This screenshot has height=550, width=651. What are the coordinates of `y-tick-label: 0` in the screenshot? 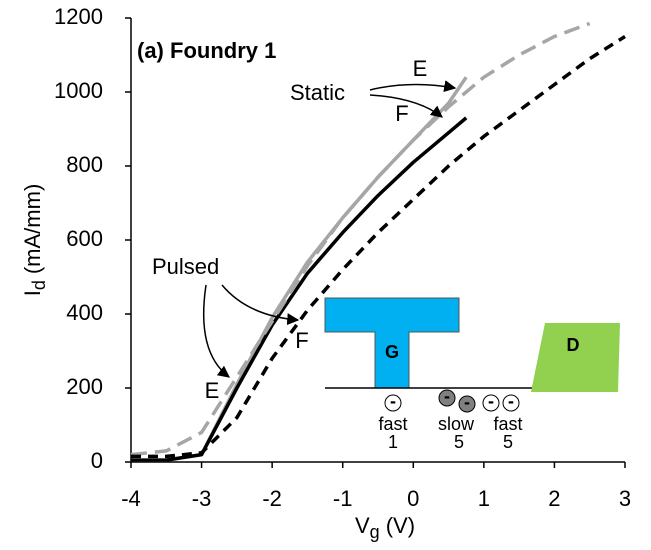 It's located at (97, 460).